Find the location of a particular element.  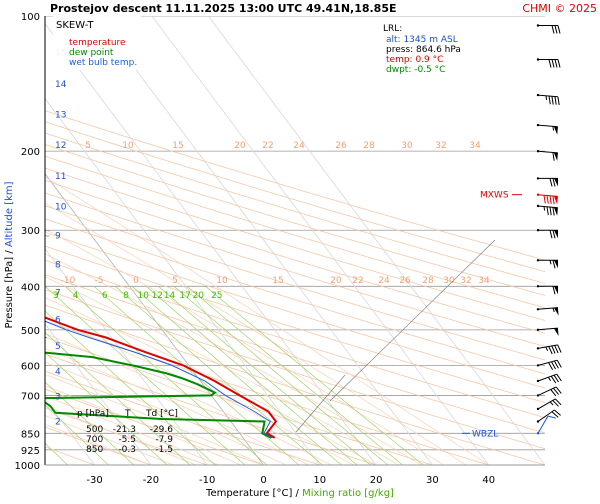

lrl-title: LRL: is located at coordinates (392, 29).